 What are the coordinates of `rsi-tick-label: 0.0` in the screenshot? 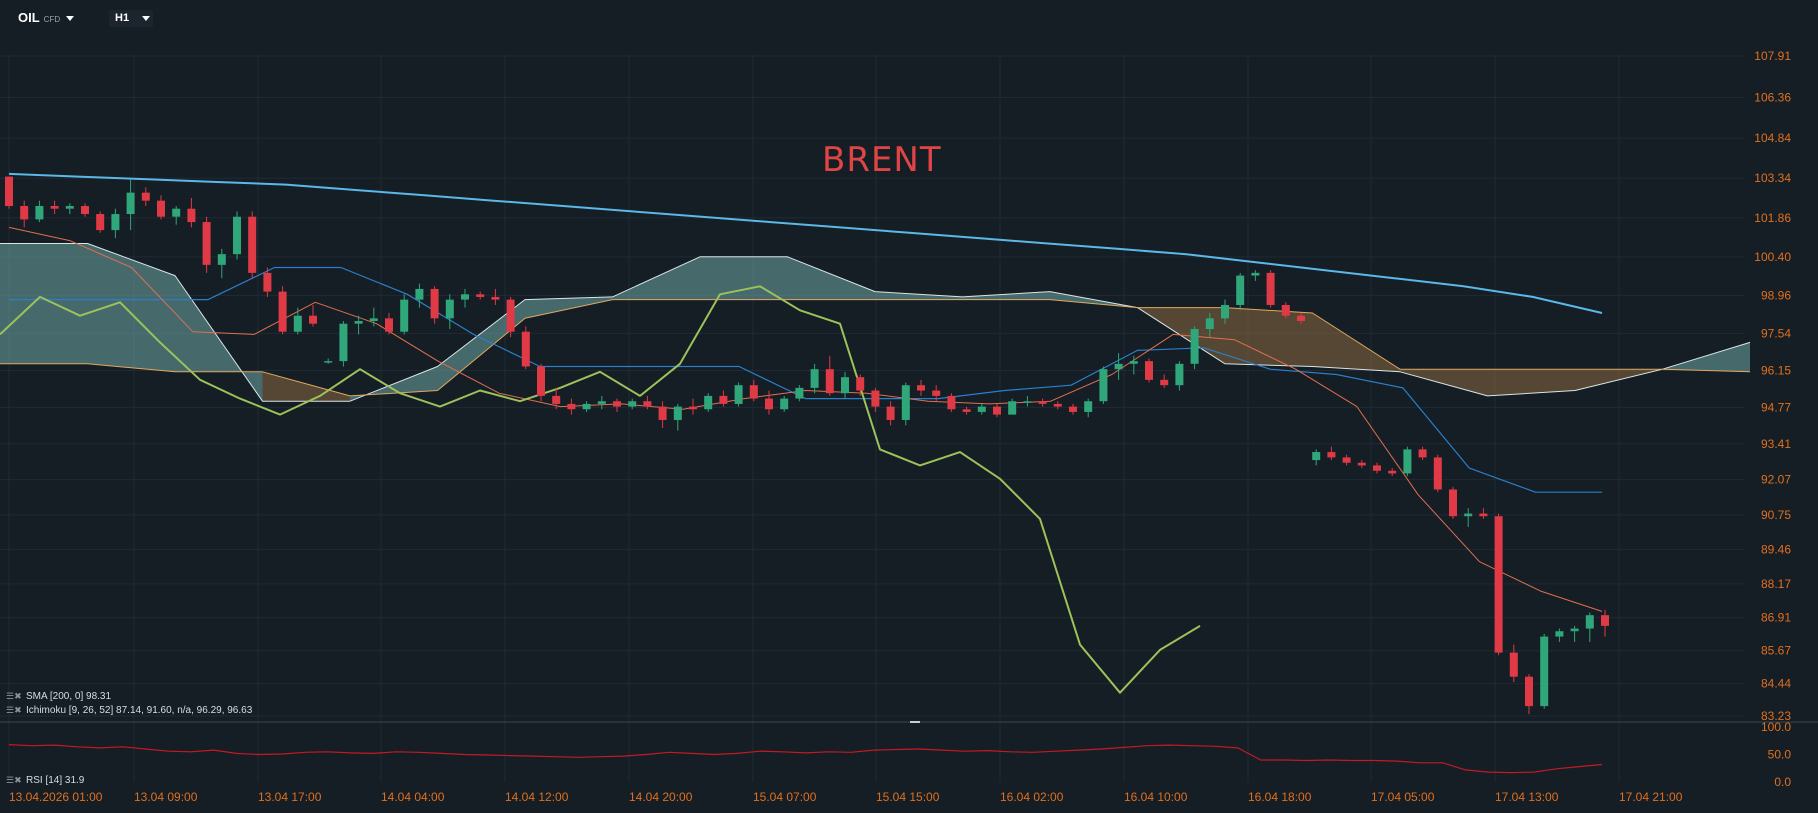 It's located at (1782, 782).